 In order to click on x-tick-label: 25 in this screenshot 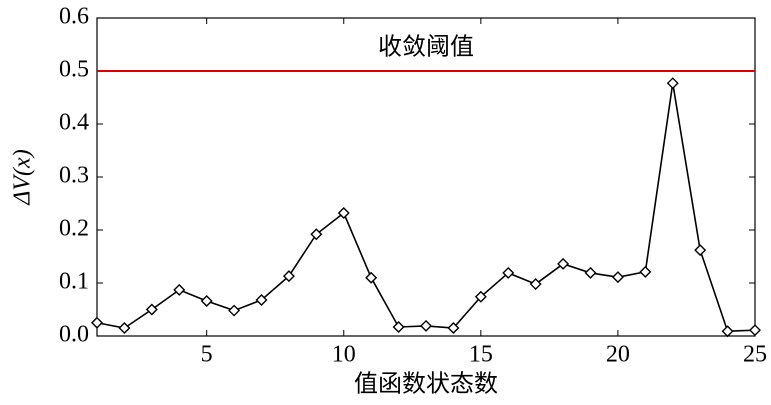, I will do `click(755, 355)`.